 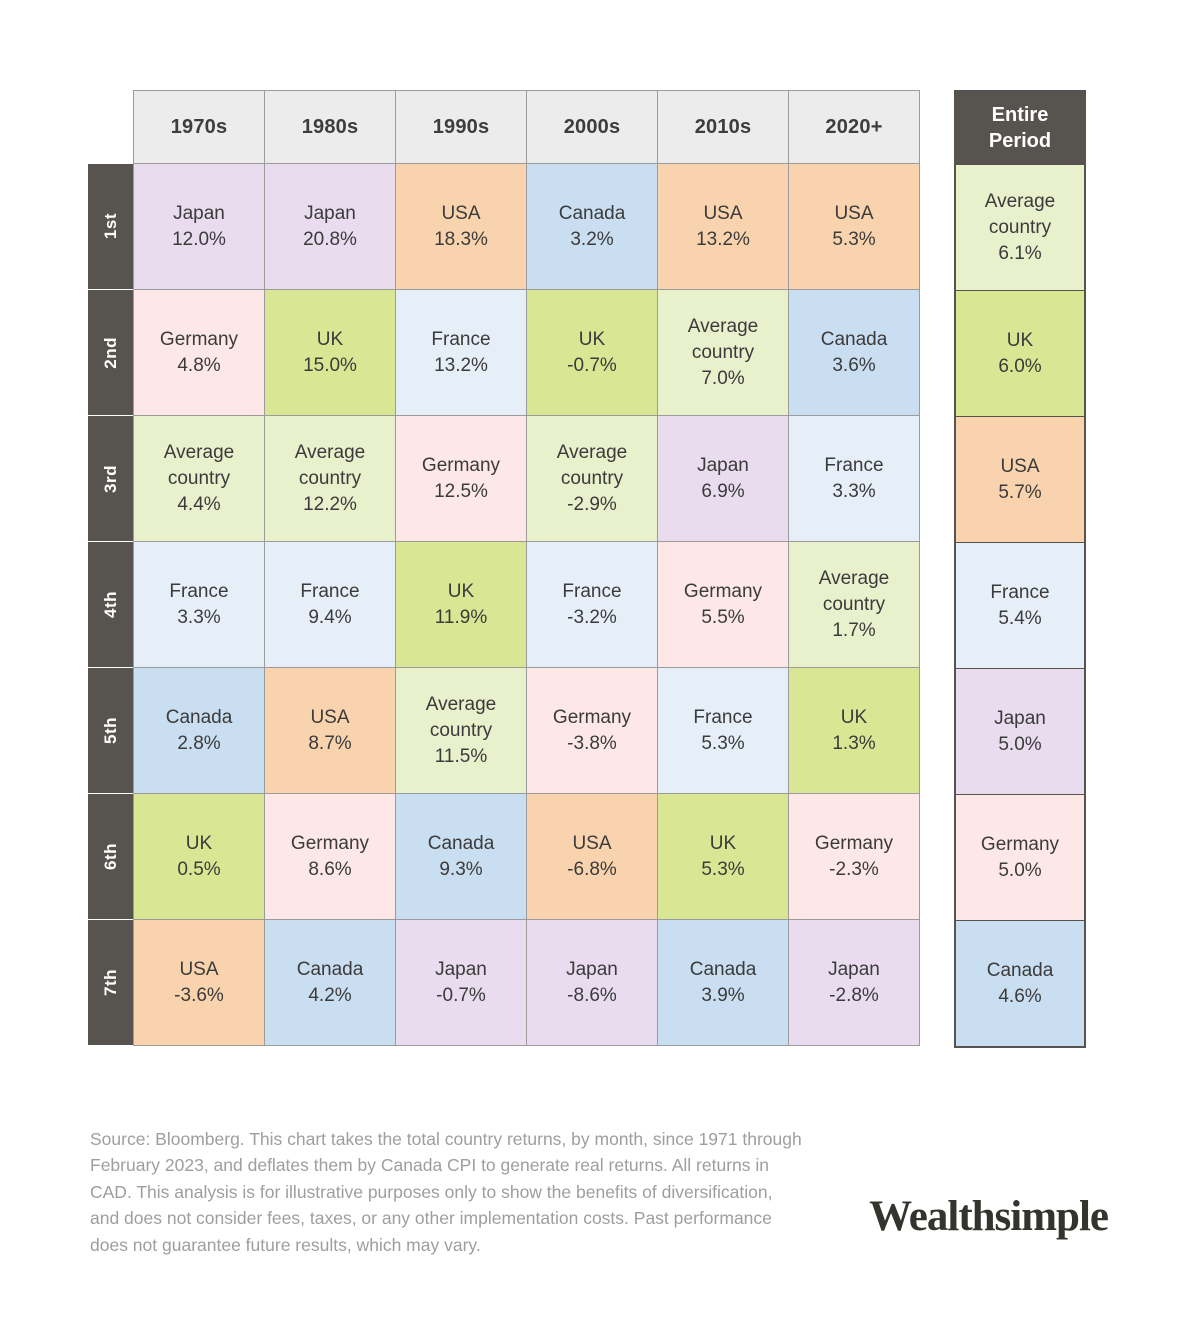 What do you see at coordinates (1020, 492) in the screenshot?
I see `cell-return: 5.7%` at bounding box center [1020, 492].